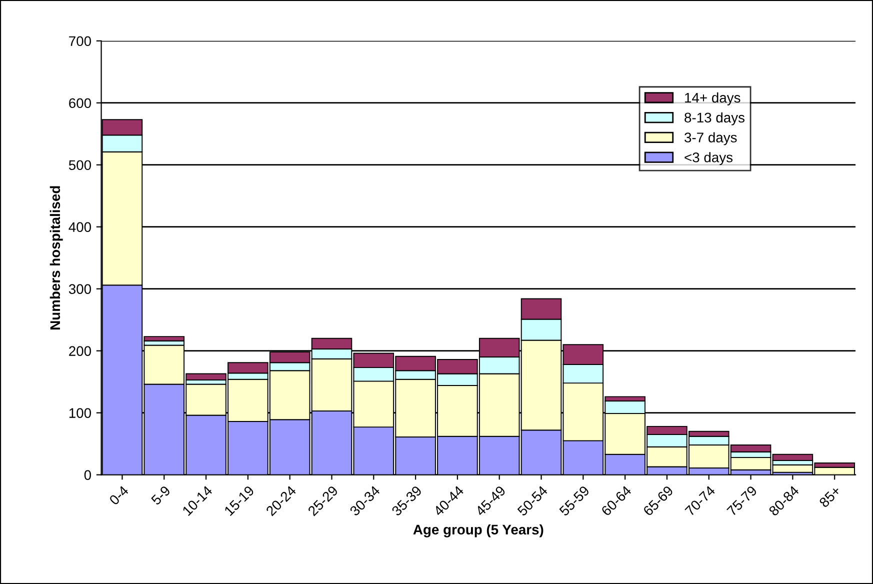  What do you see at coordinates (80, 103) in the screenshot?
I see `y-tick-label: 600` at bounding box center [80, 103].